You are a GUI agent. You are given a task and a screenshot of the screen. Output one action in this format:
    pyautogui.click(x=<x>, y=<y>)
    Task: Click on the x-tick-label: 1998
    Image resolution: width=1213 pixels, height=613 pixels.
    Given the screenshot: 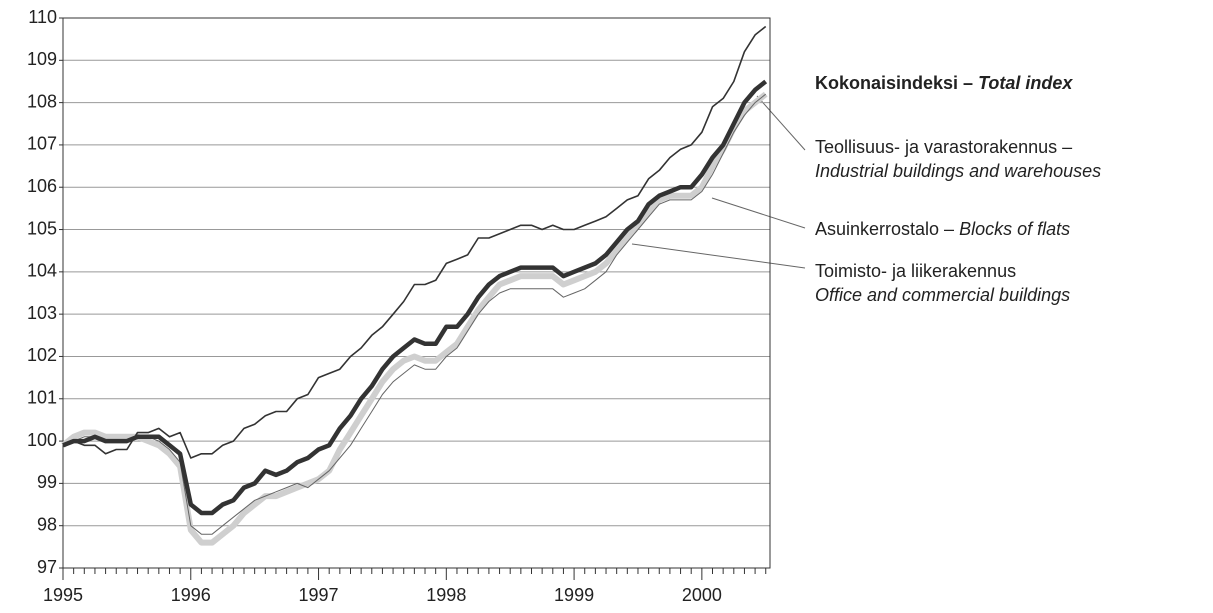 What is the action you would take?
    pyautogui.click(x=446, y=595)
    